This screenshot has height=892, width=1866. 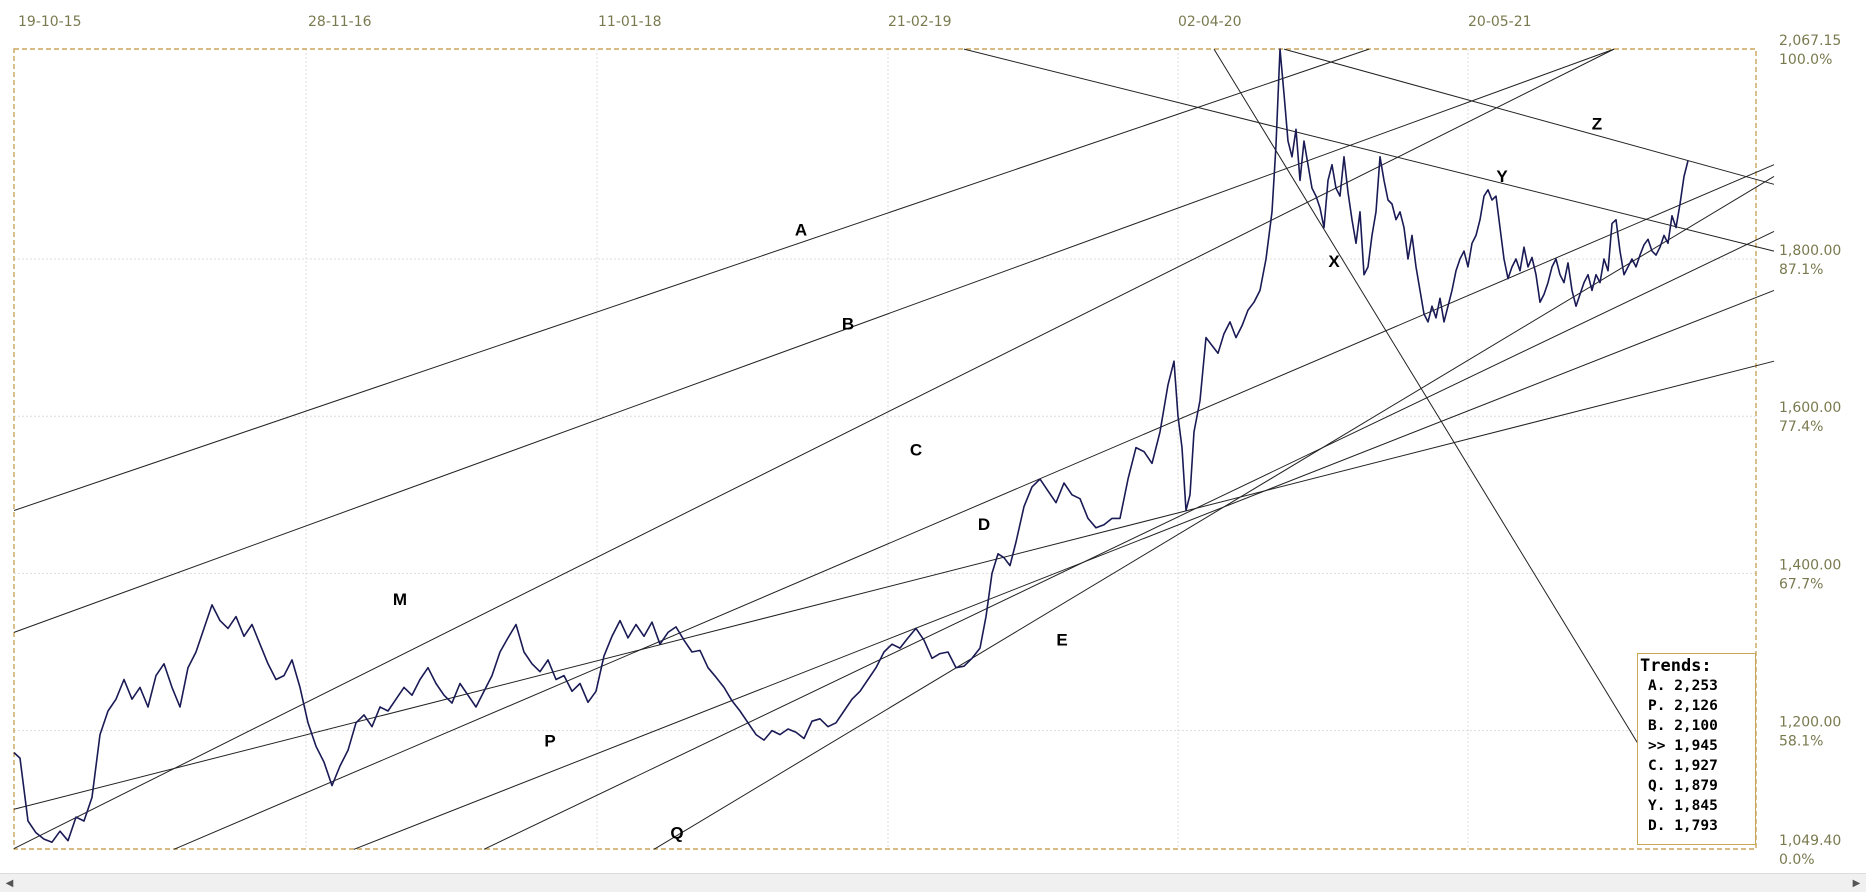 I want to click on trend-label-e: E, so click(x=1061, y=640).